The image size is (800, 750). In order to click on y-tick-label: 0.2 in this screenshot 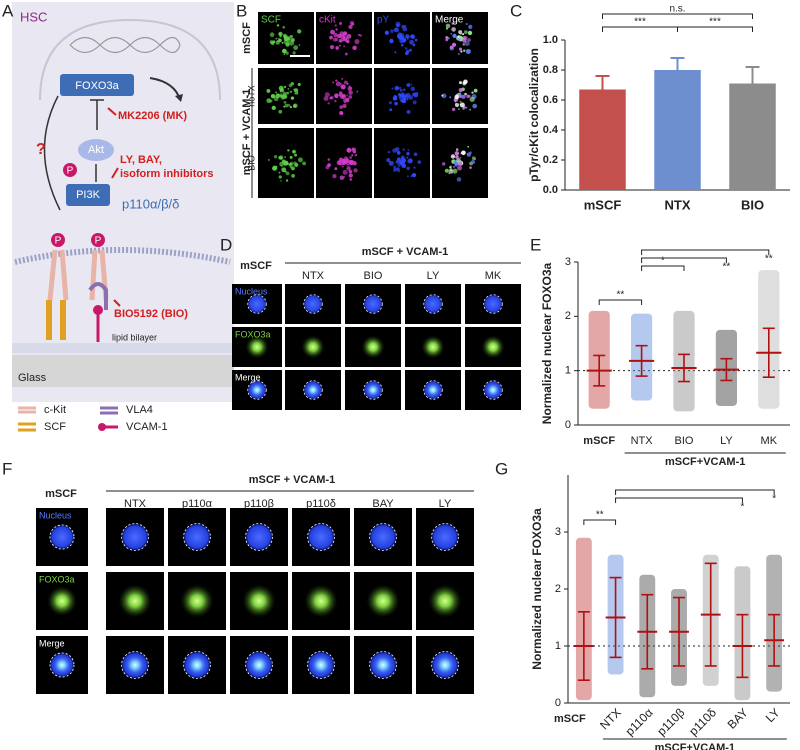, I will do `click(550, 160)`.